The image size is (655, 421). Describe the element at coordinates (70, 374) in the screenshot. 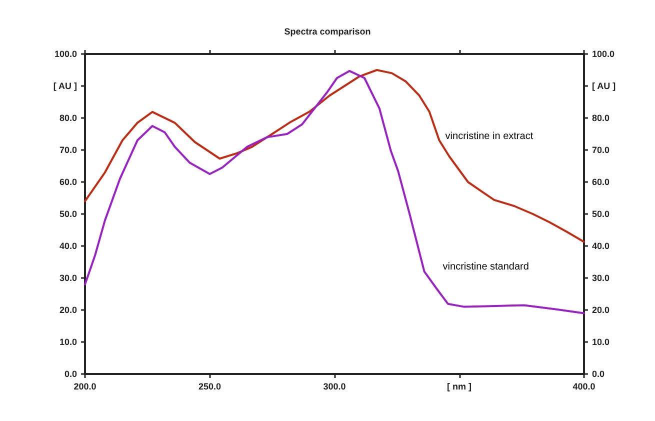

I see `y-tick-label: 0.0` at that location.